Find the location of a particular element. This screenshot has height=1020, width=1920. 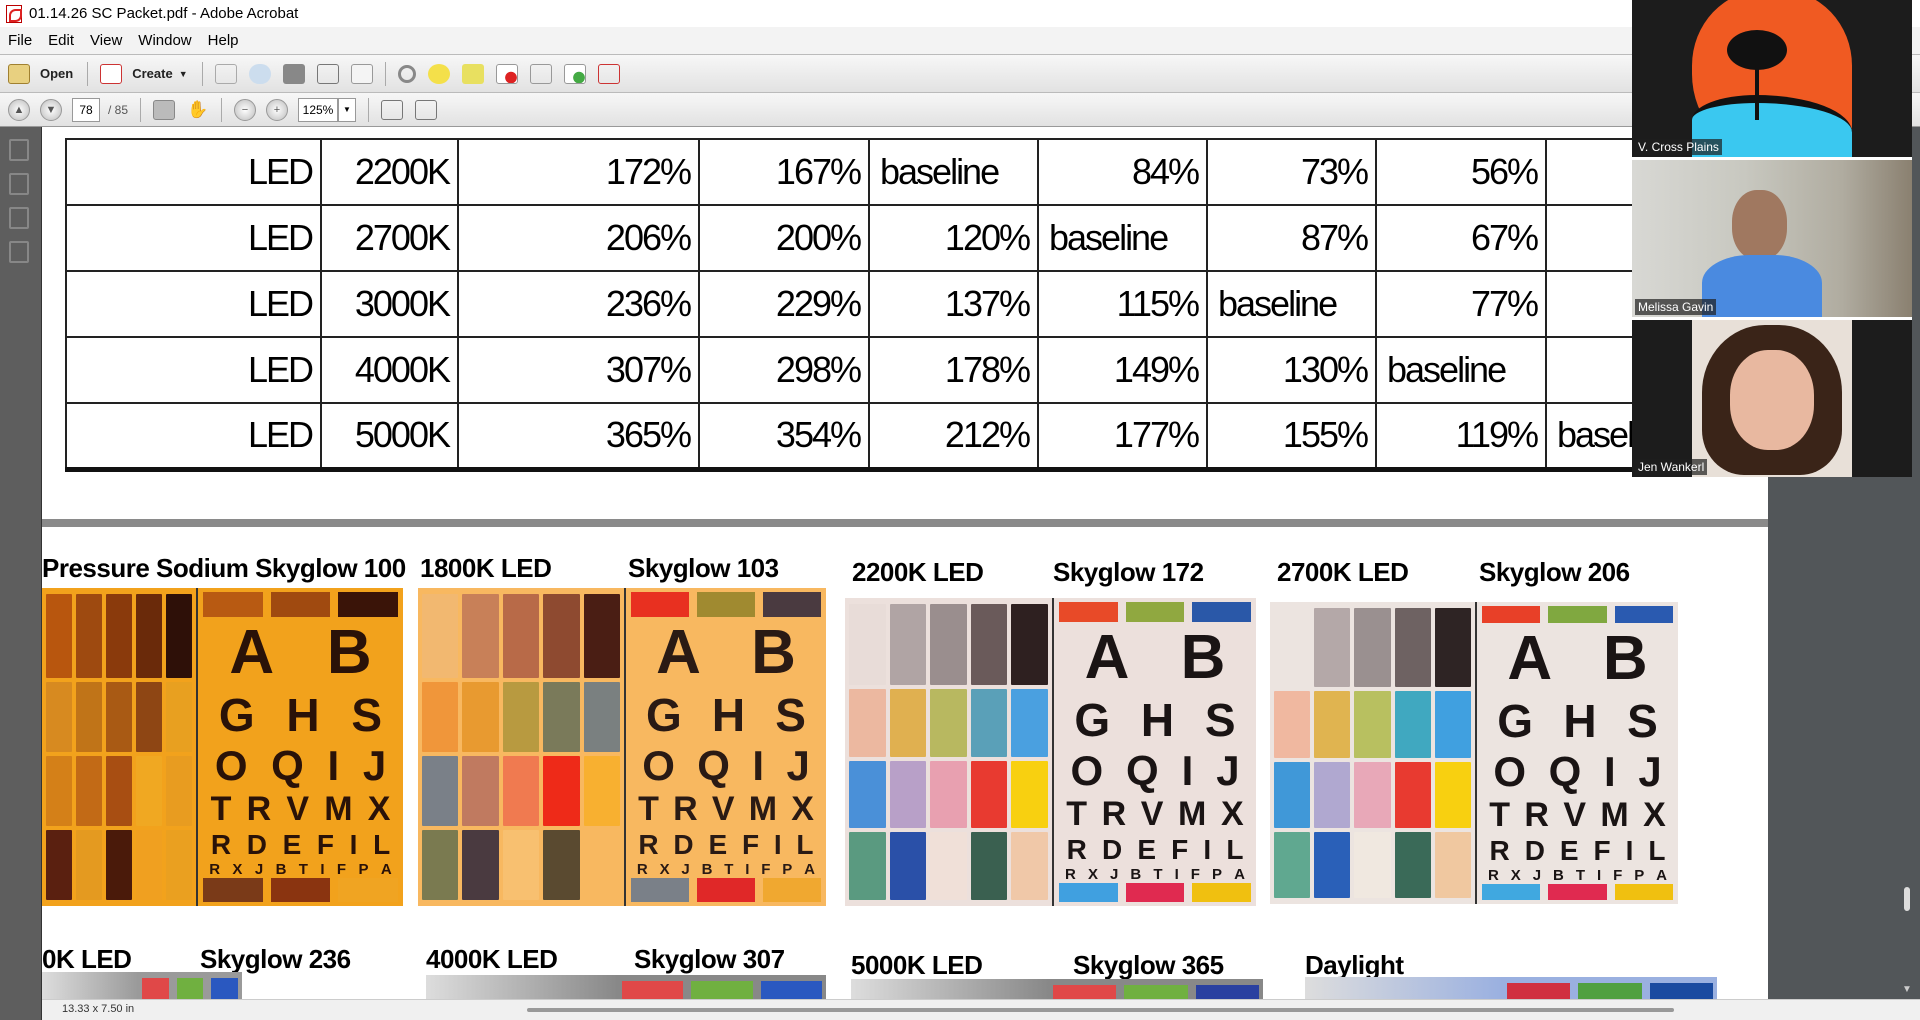

letter: S is located at coordinates (790, 714).